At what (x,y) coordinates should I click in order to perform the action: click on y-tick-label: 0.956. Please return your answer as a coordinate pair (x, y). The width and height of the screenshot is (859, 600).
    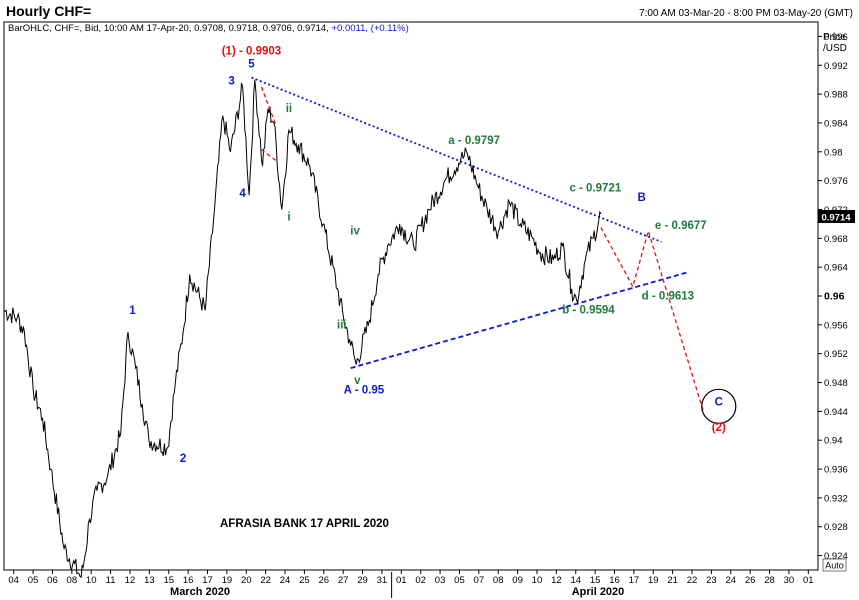
    Looking at the image, I should click on (836, 325).